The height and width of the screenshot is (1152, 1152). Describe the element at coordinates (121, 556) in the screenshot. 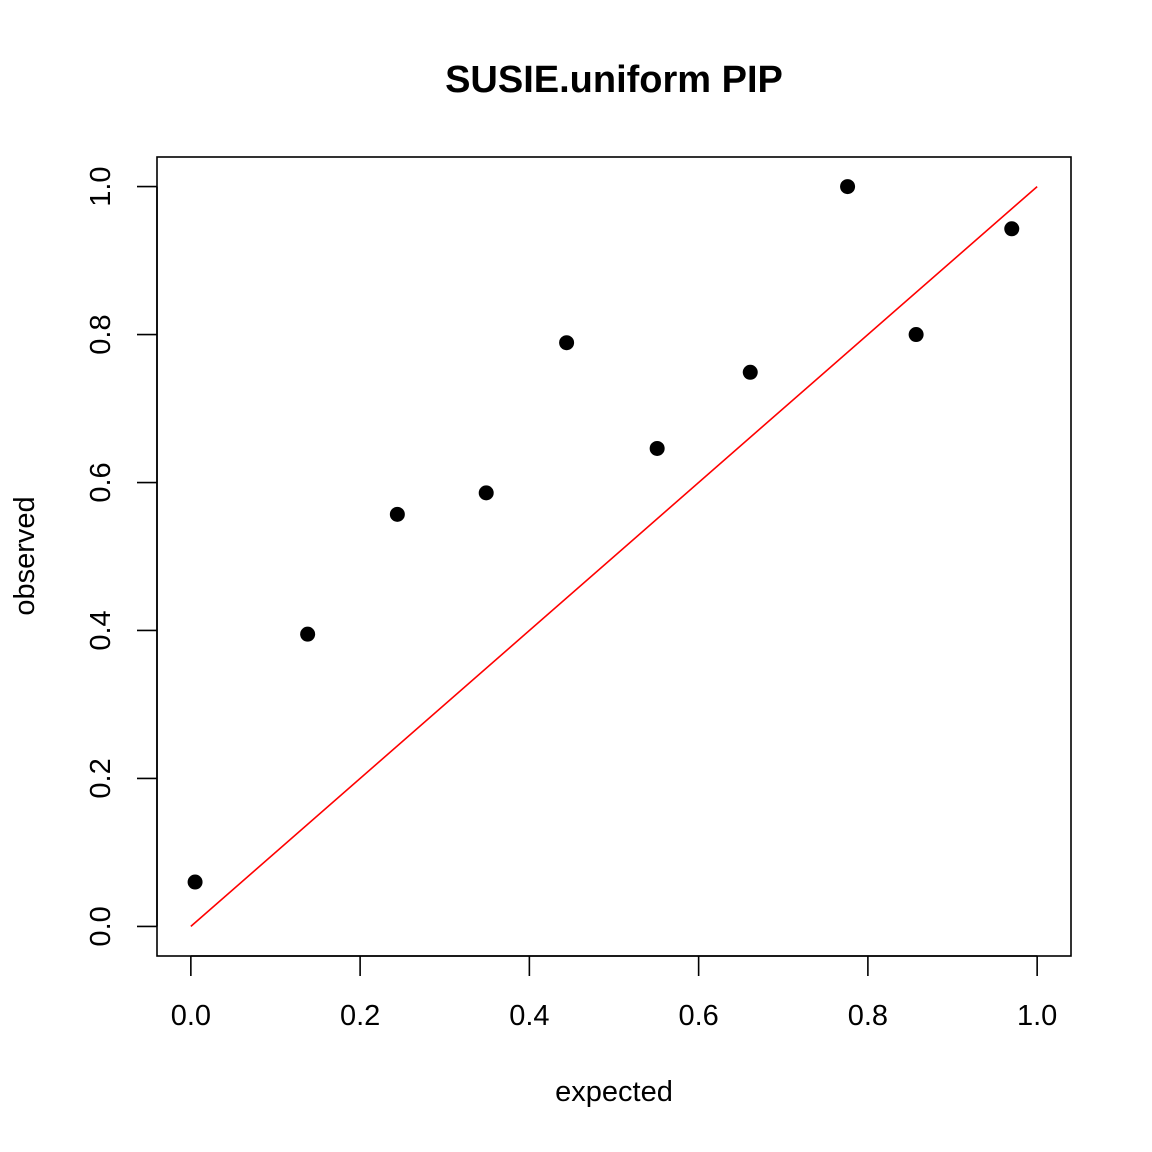

I see `y-axis: 0.0 0.2 0.4 0.6 0.8 1.0` at that location.